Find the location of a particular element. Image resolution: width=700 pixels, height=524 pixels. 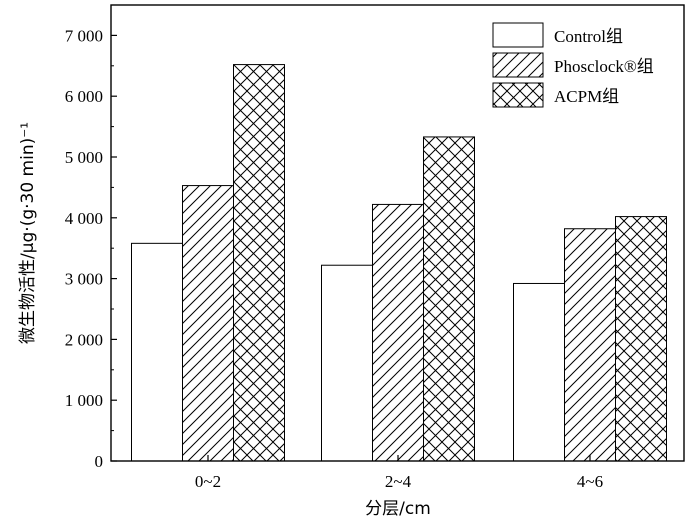

legend-label-phoslock: Phosclock®组 is located at coordinates (604, 66).